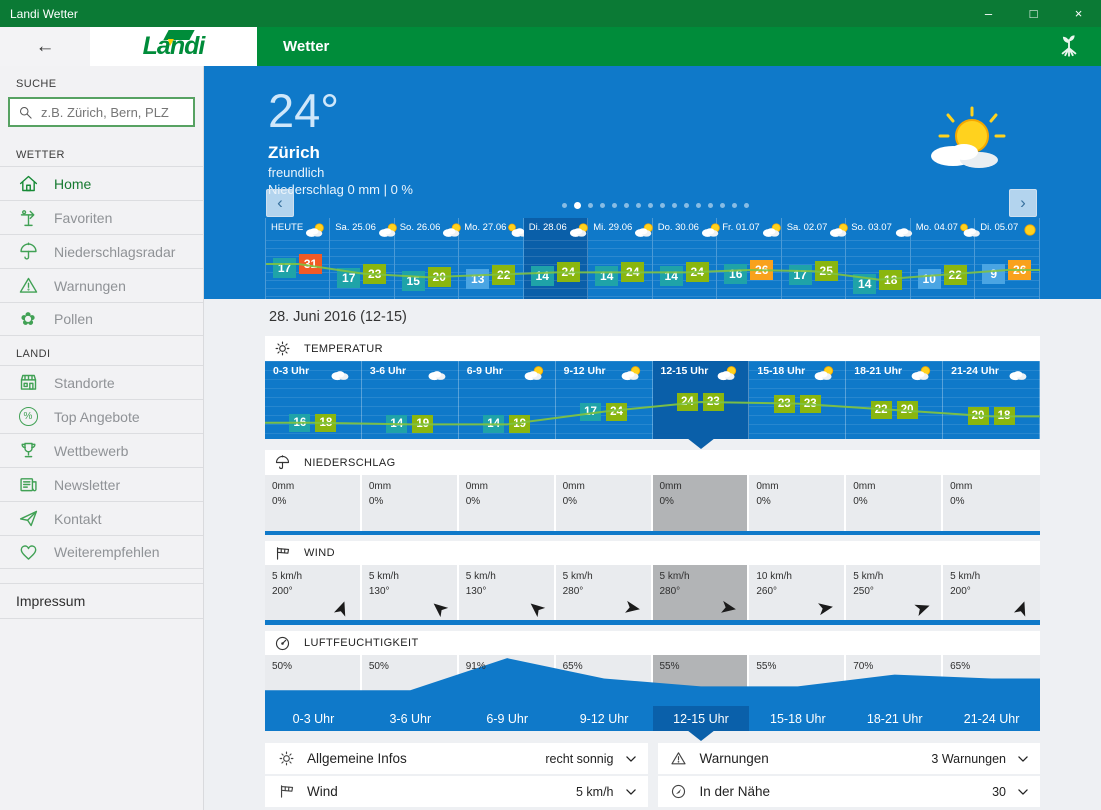 The image size is (1101, 810). Describe the element at coordinates (988, 13) in the screenshot. I see `minimize-button: –` at that location.